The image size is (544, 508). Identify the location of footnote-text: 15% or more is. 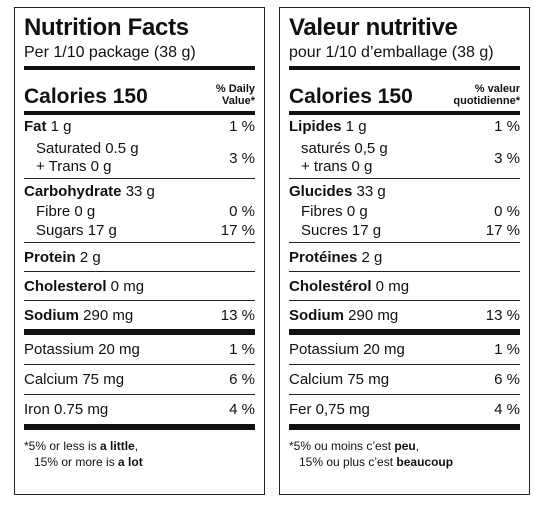
(76, 462).